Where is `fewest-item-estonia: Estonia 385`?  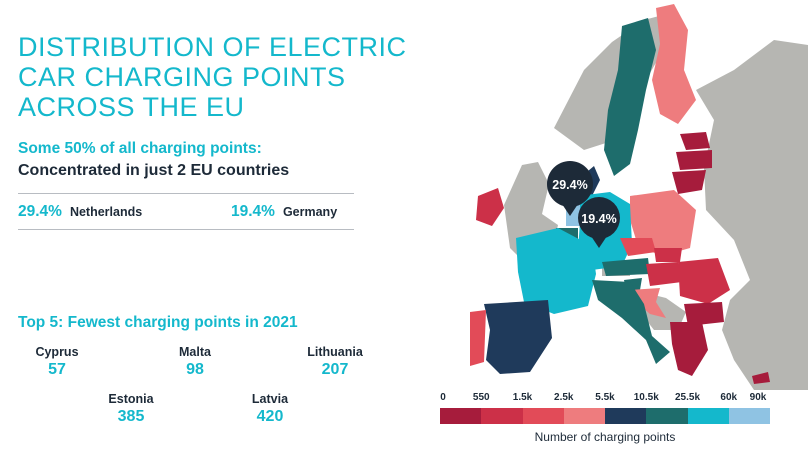
fewest-item-estonia: Estonia 385 is located at coordinates (131, 409).